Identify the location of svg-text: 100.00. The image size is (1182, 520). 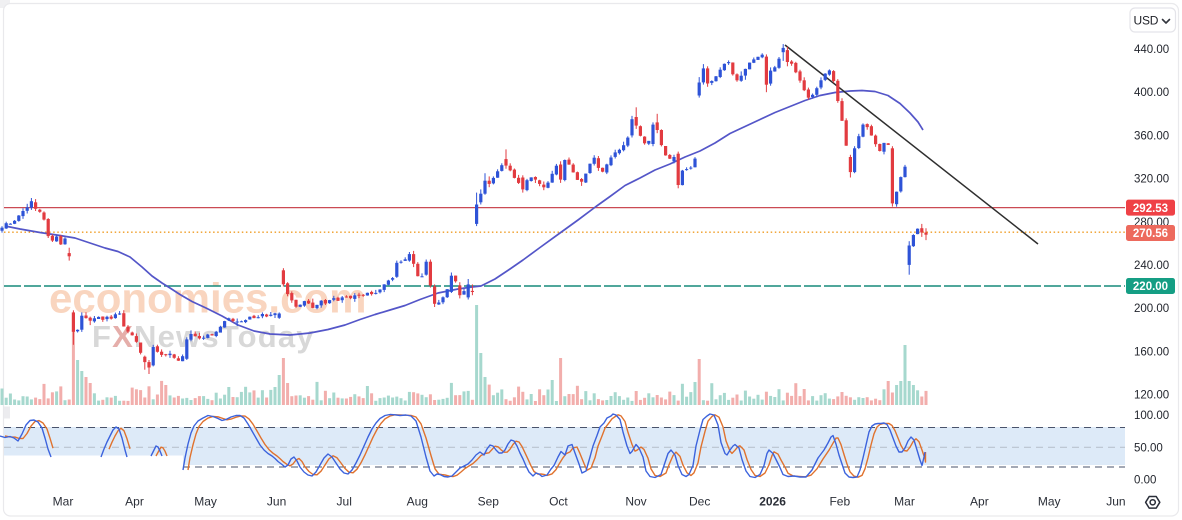
(1151, 416).